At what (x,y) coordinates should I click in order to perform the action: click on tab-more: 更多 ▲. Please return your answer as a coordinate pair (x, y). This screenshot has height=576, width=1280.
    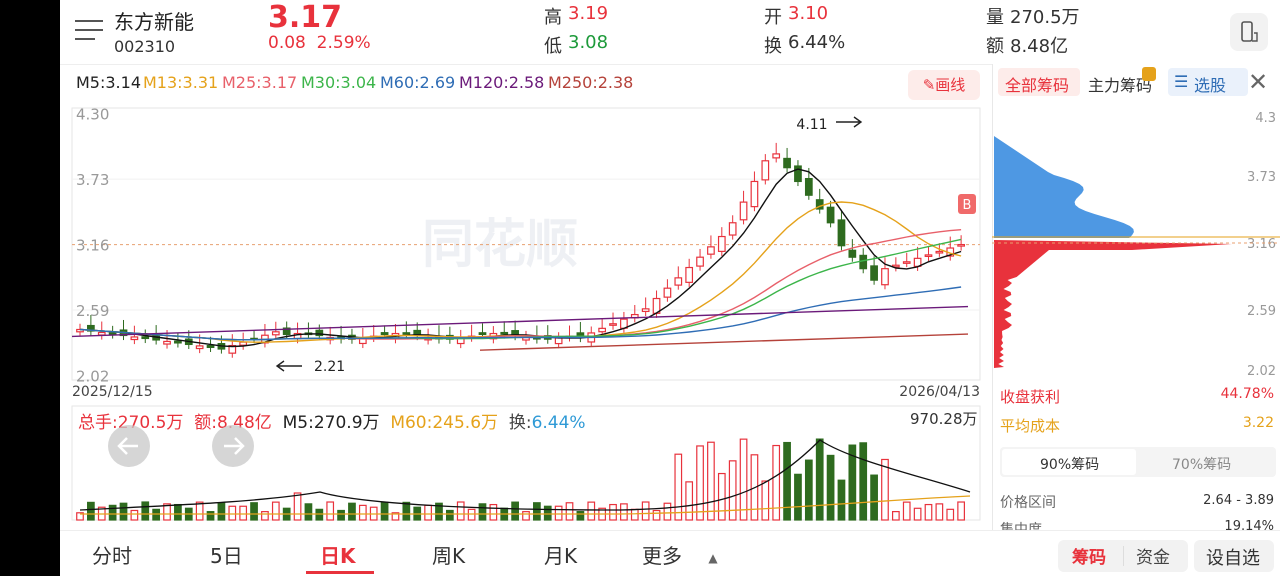
    Looking at the image, I should click on (680, 556).